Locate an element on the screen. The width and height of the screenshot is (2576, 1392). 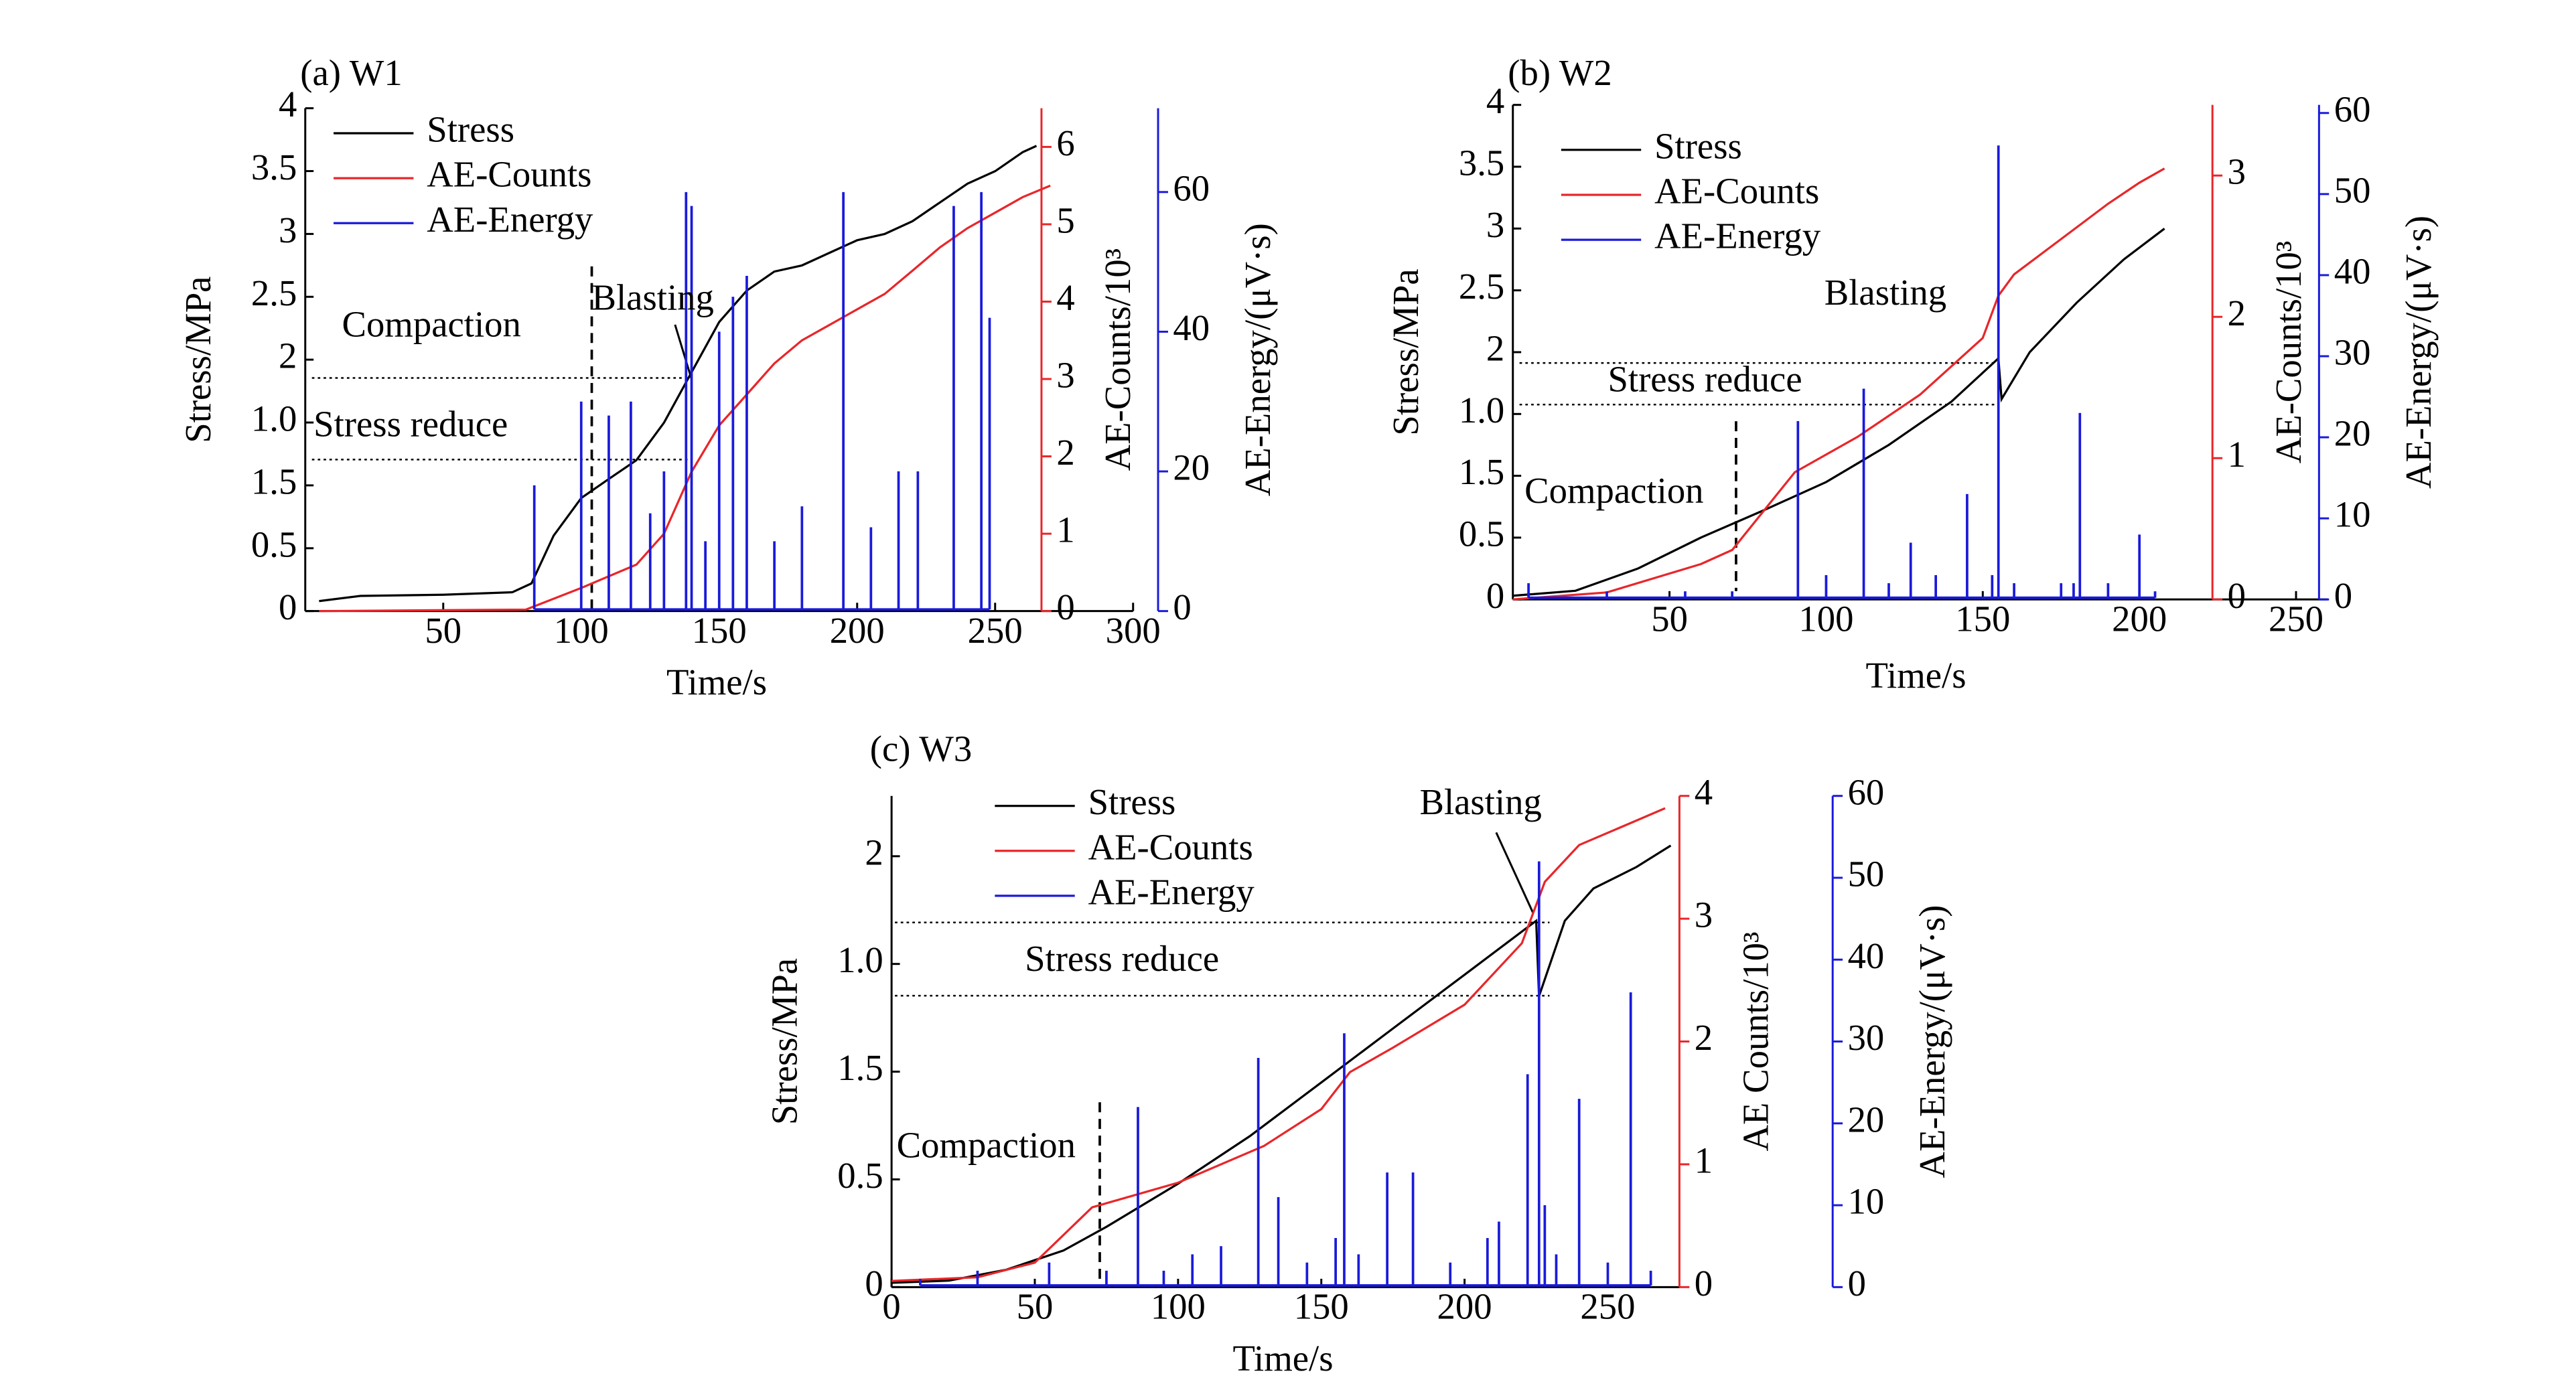
y-tick-label: 1.0 is located at coordinates (274, 419).